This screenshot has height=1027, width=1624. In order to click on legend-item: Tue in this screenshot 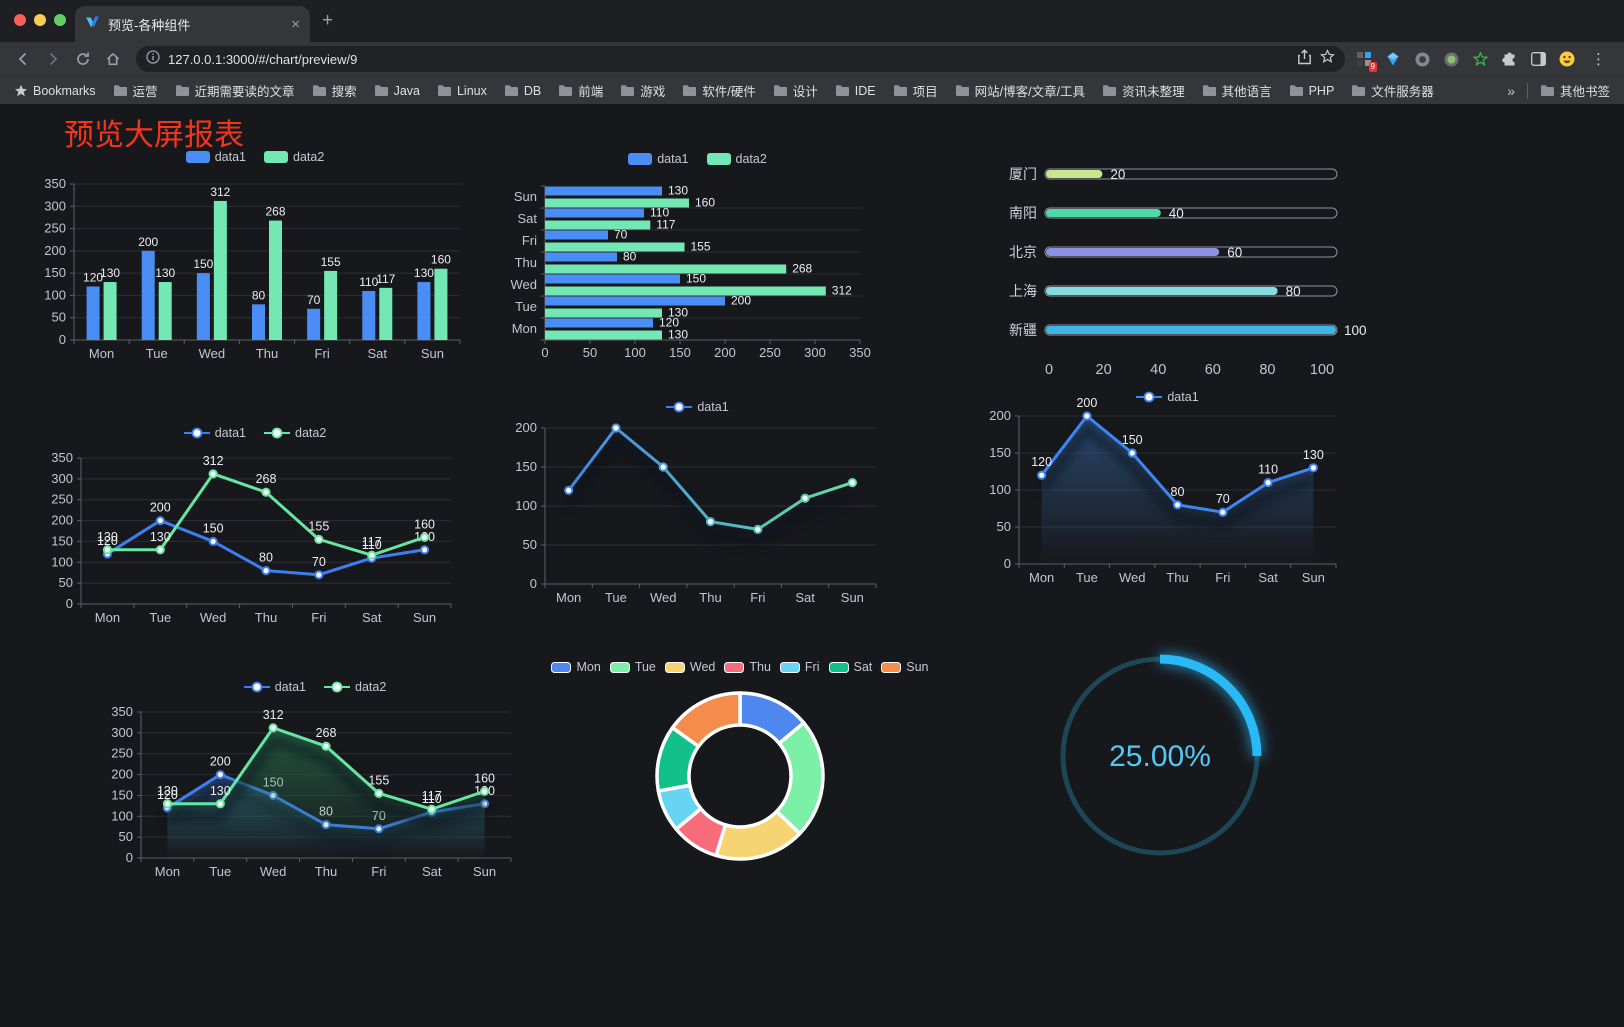, I will do `click(632, 667)`.